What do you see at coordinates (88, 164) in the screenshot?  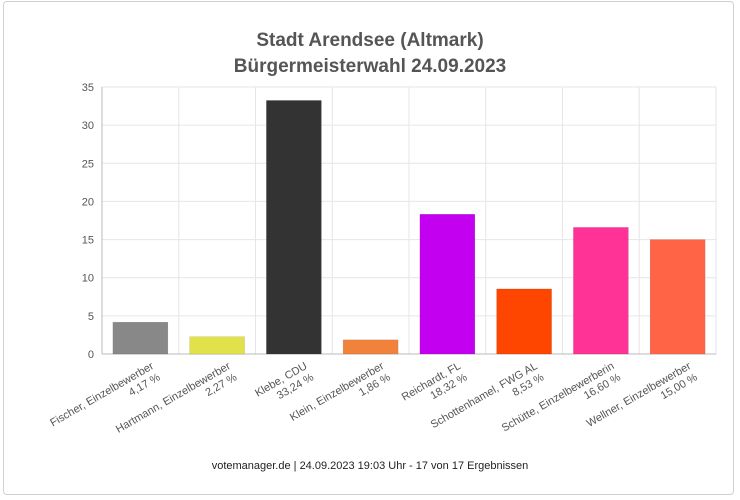 I see `y-tick-label: 25` at bounding box center [88, 164].